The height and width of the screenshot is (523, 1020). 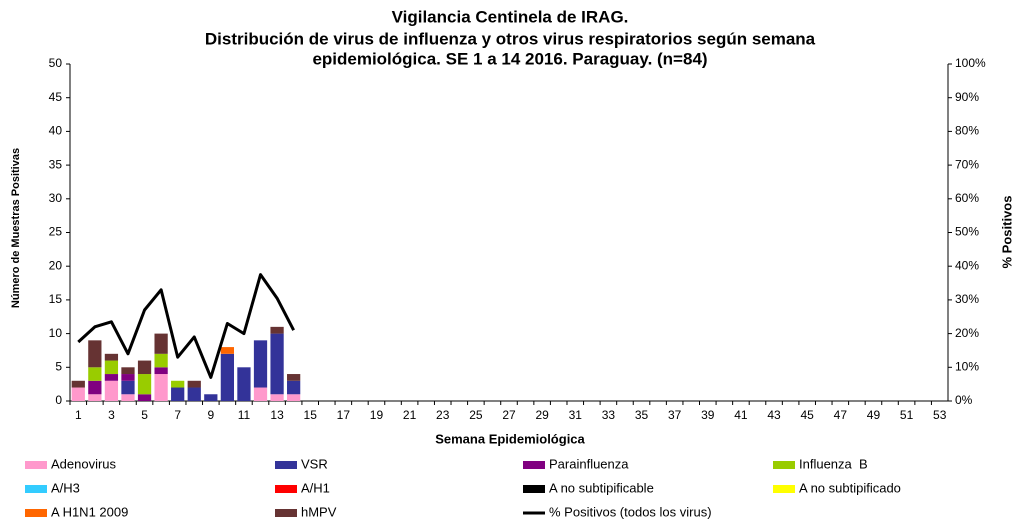 I want to click on x-tick-label: 19, so click(x=377, y=415).